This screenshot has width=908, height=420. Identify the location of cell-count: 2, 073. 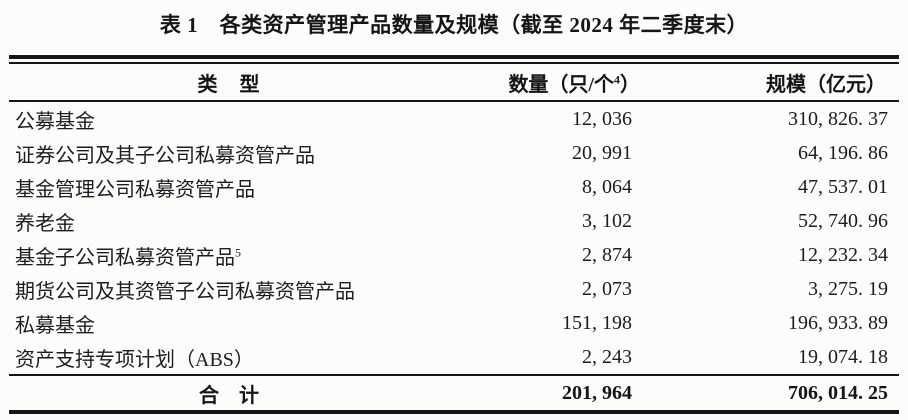
(607, 288).